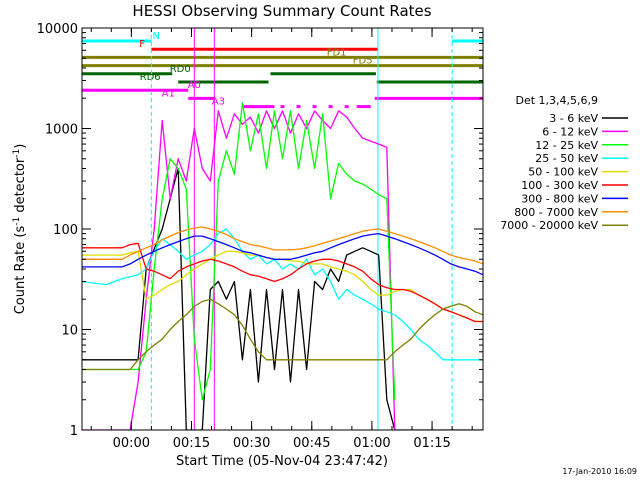 The height and width of the screenshot is (480, 640). I want to click on y-tick-label: 10000, so click(57, 29).